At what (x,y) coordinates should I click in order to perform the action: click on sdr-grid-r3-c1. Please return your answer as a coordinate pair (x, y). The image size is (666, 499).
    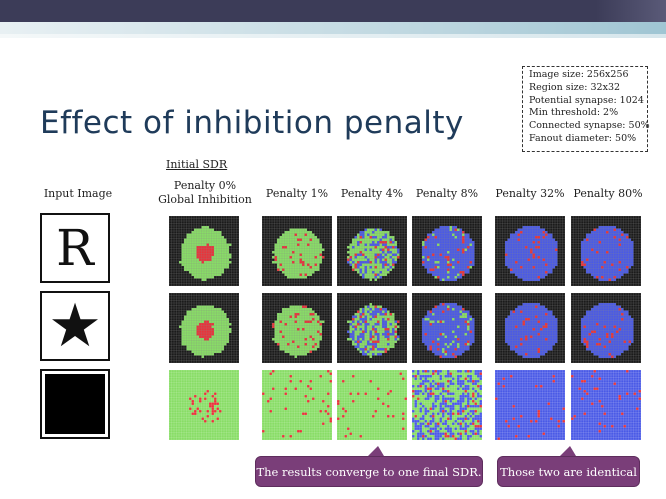
    Looking at the image, I should click on (204, 405).